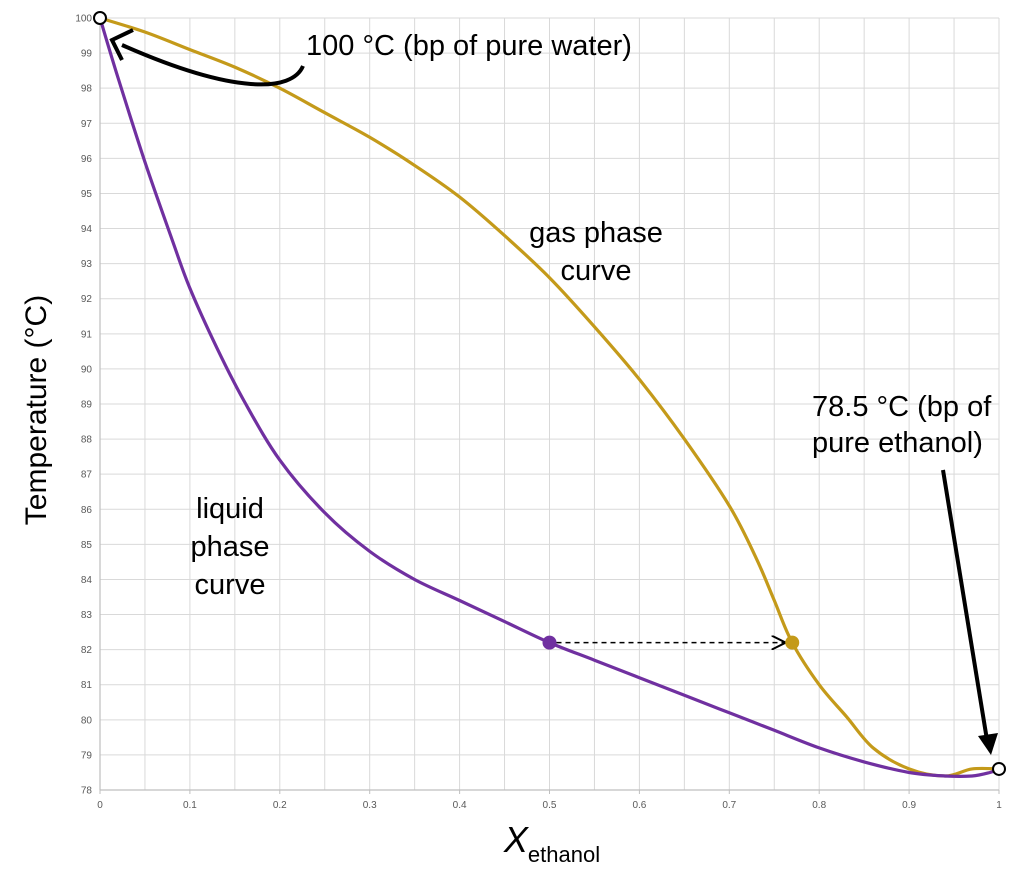 The width and height of the screenshot is (1026, 880). What do you see at coordinates (87, 510) in the screenshot?
I see `y-tick-label: 86` at bounding box center [87, 510].